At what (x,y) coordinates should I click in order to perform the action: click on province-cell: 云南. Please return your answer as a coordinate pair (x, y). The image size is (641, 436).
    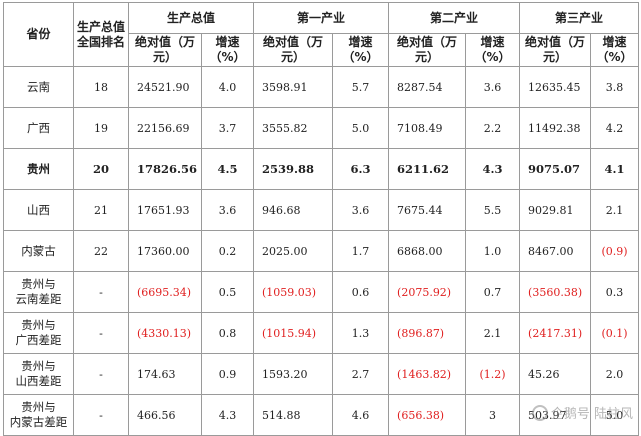
    Looking at the image, I should click on (38, 87).